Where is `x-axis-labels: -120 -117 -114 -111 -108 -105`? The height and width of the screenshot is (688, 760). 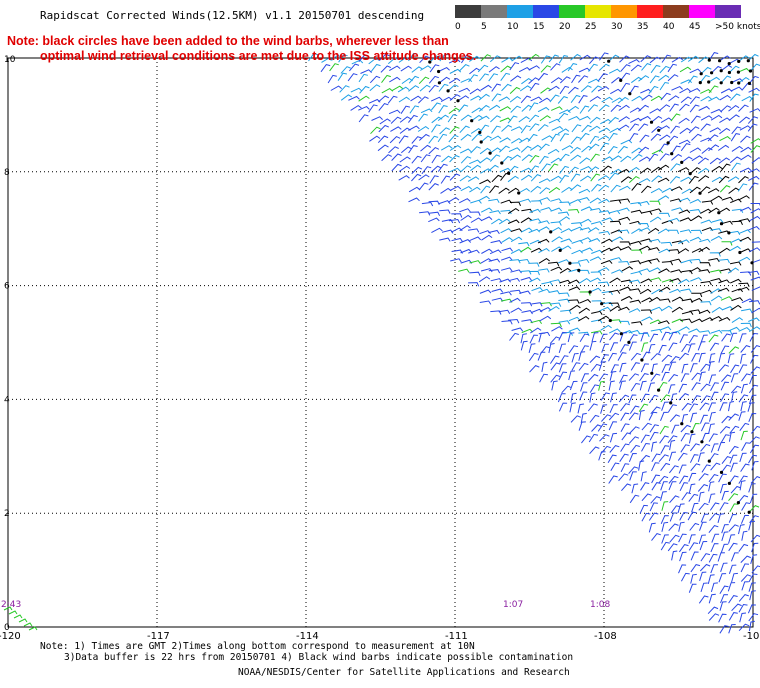
x-axis-labels: -120 -117 -114 -111 -108 -105 is located at coordinates (380, 636).